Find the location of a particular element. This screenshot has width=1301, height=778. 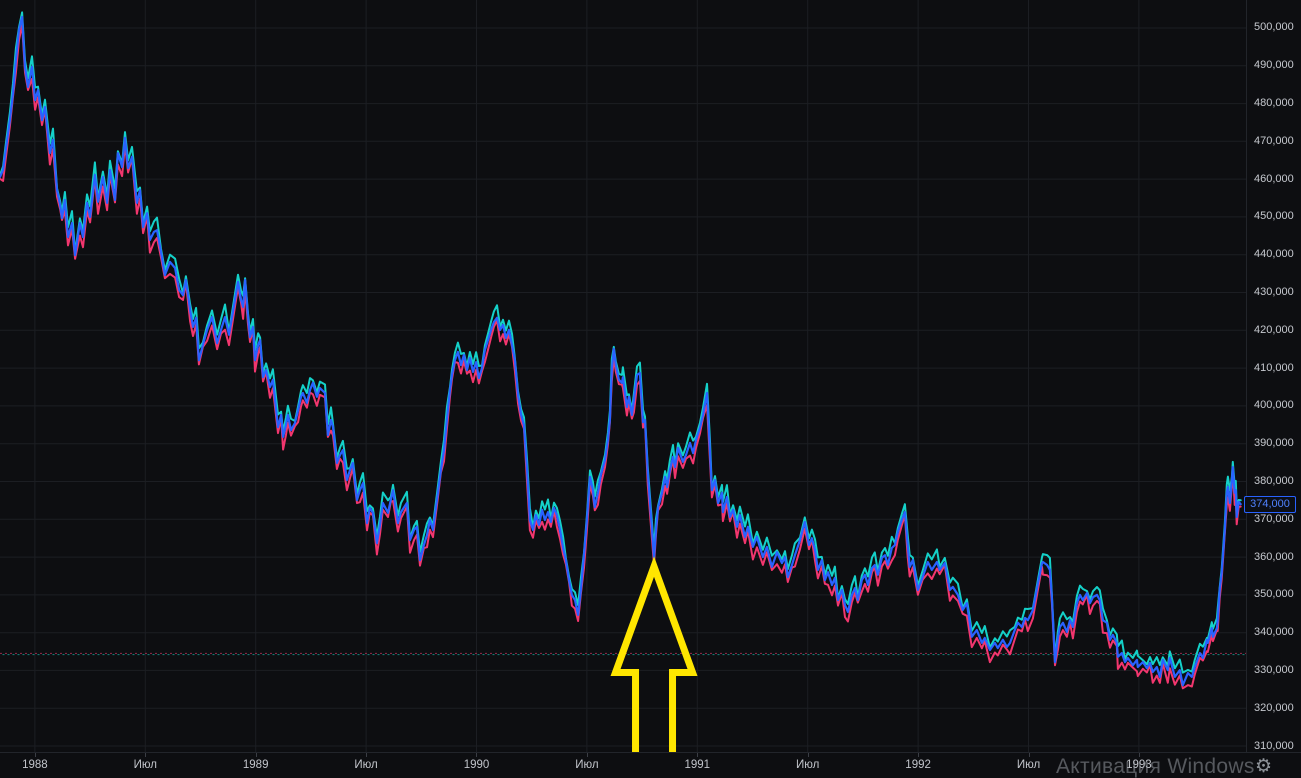

price-axis-label: 310,000 is located at coordinates (1274, 745).